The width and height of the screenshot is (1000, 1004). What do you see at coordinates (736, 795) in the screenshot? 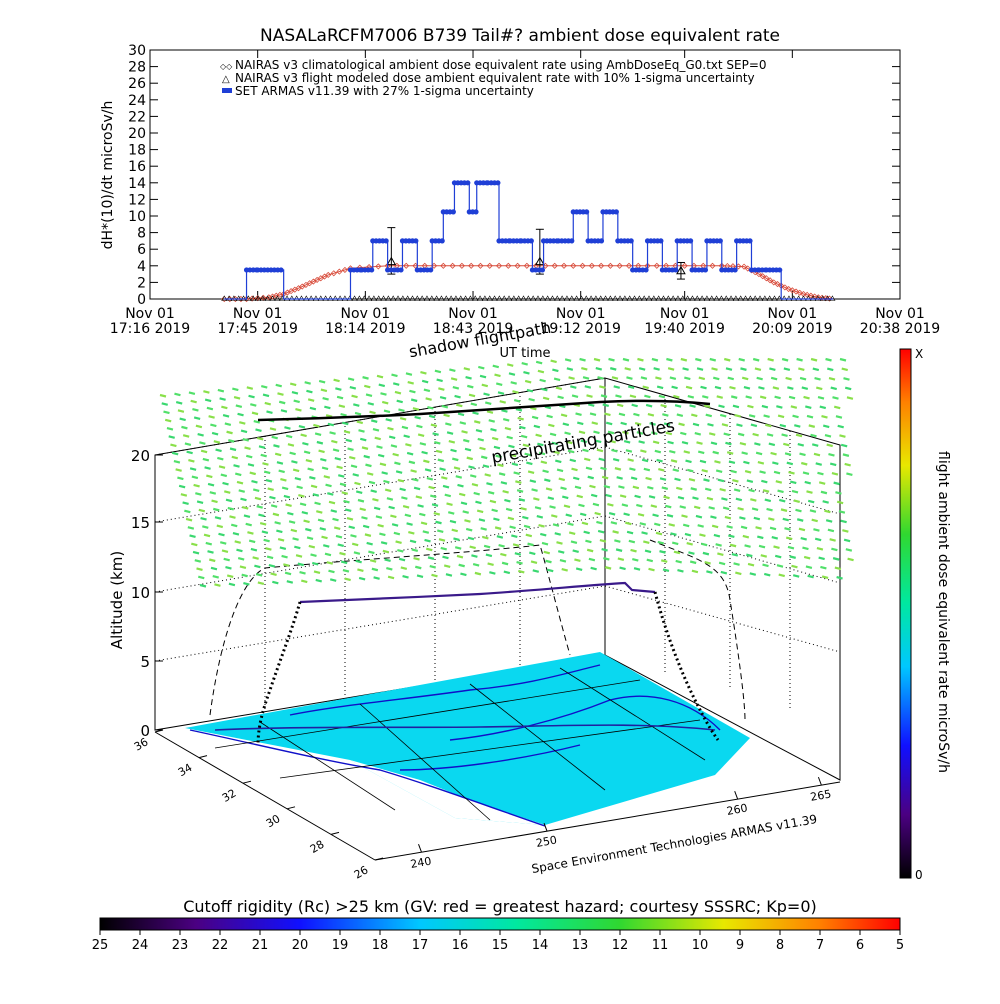
I see `longitude-tick` at bounding box center [736, 795].